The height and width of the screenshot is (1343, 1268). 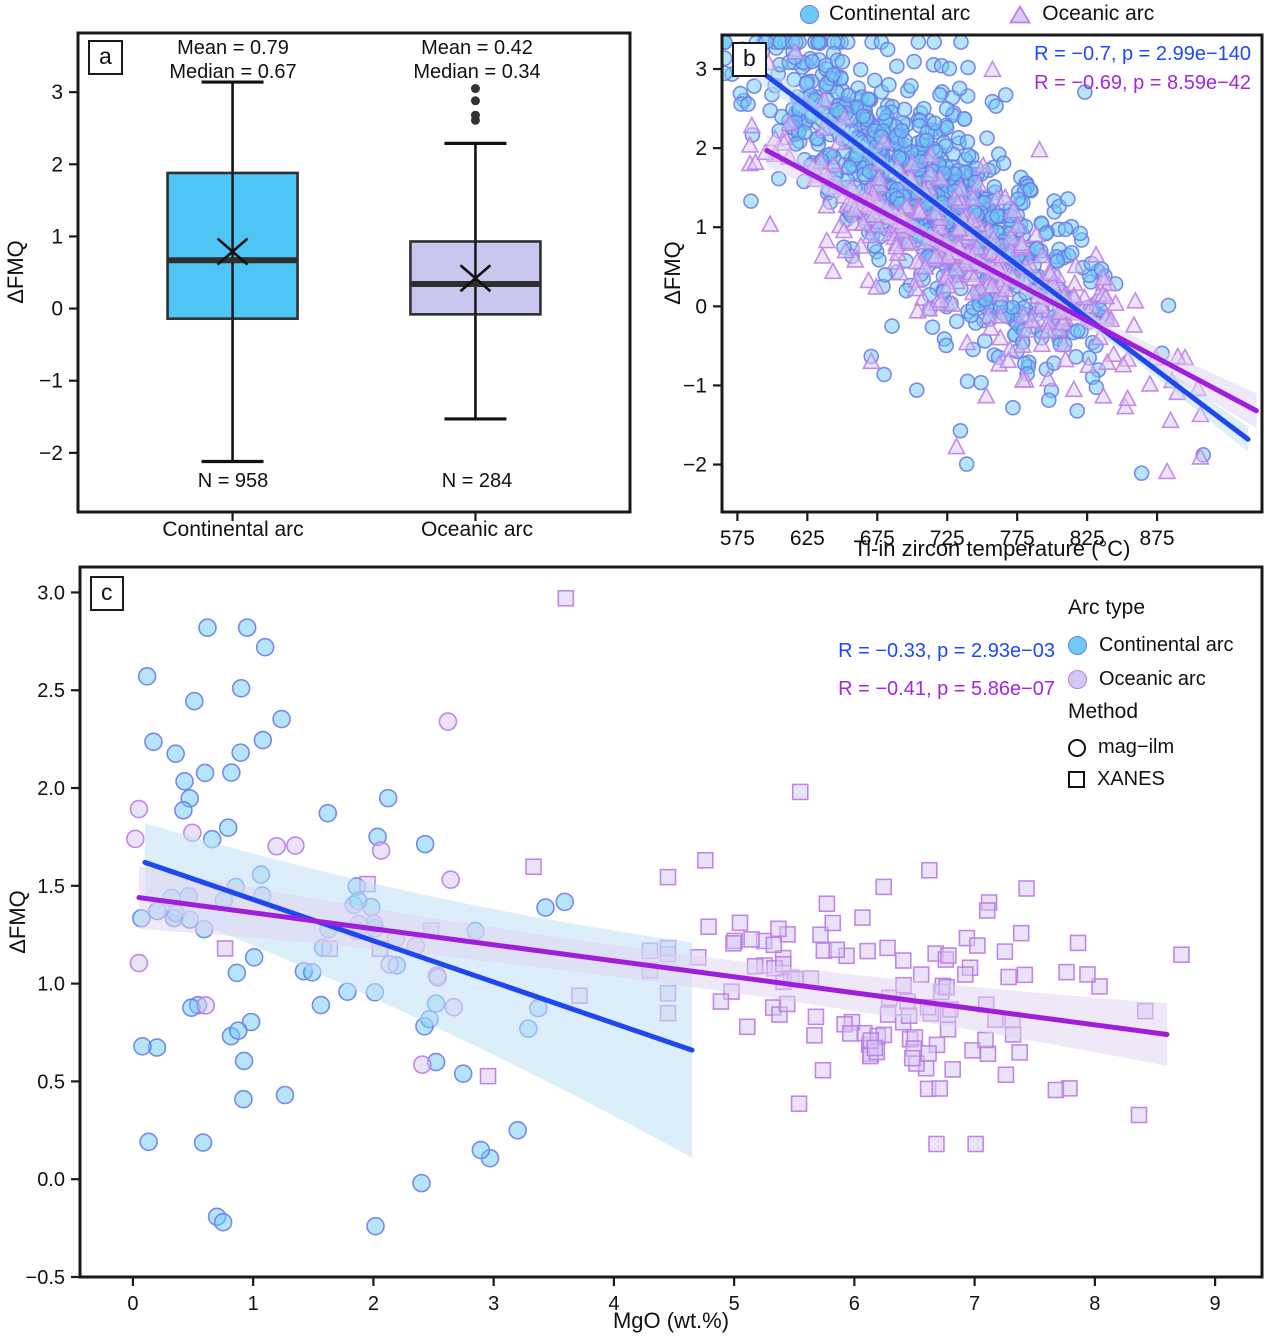 What do you see at coordinates (477, 48) in the screenshot?
I see `mean-label-oceanic: Mean = 0.42` at bounding box center [477, 48].